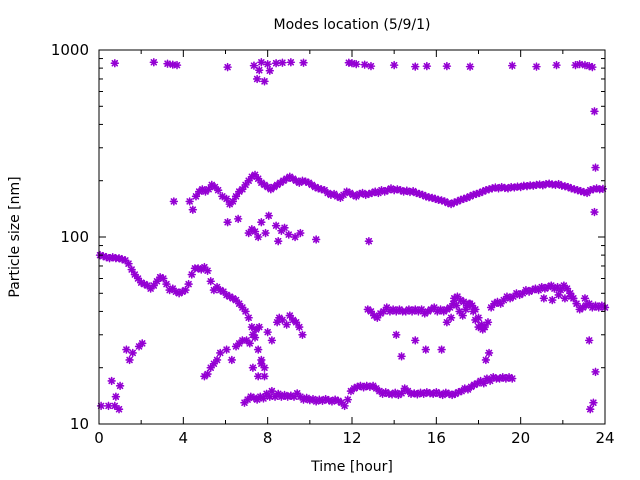  Describe the element at coordinates (351, 438) in the screenshot. I see `x-tick-label: 12` at that location.